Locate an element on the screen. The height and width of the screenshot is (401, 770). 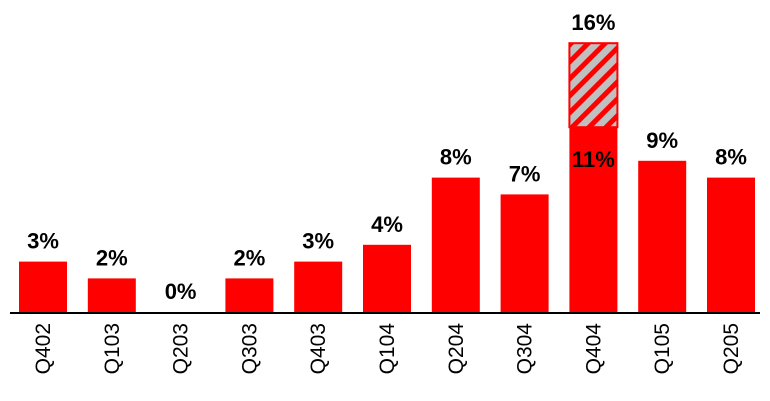
tick-label-q304: Q304 is located at coordinates (525, 349).